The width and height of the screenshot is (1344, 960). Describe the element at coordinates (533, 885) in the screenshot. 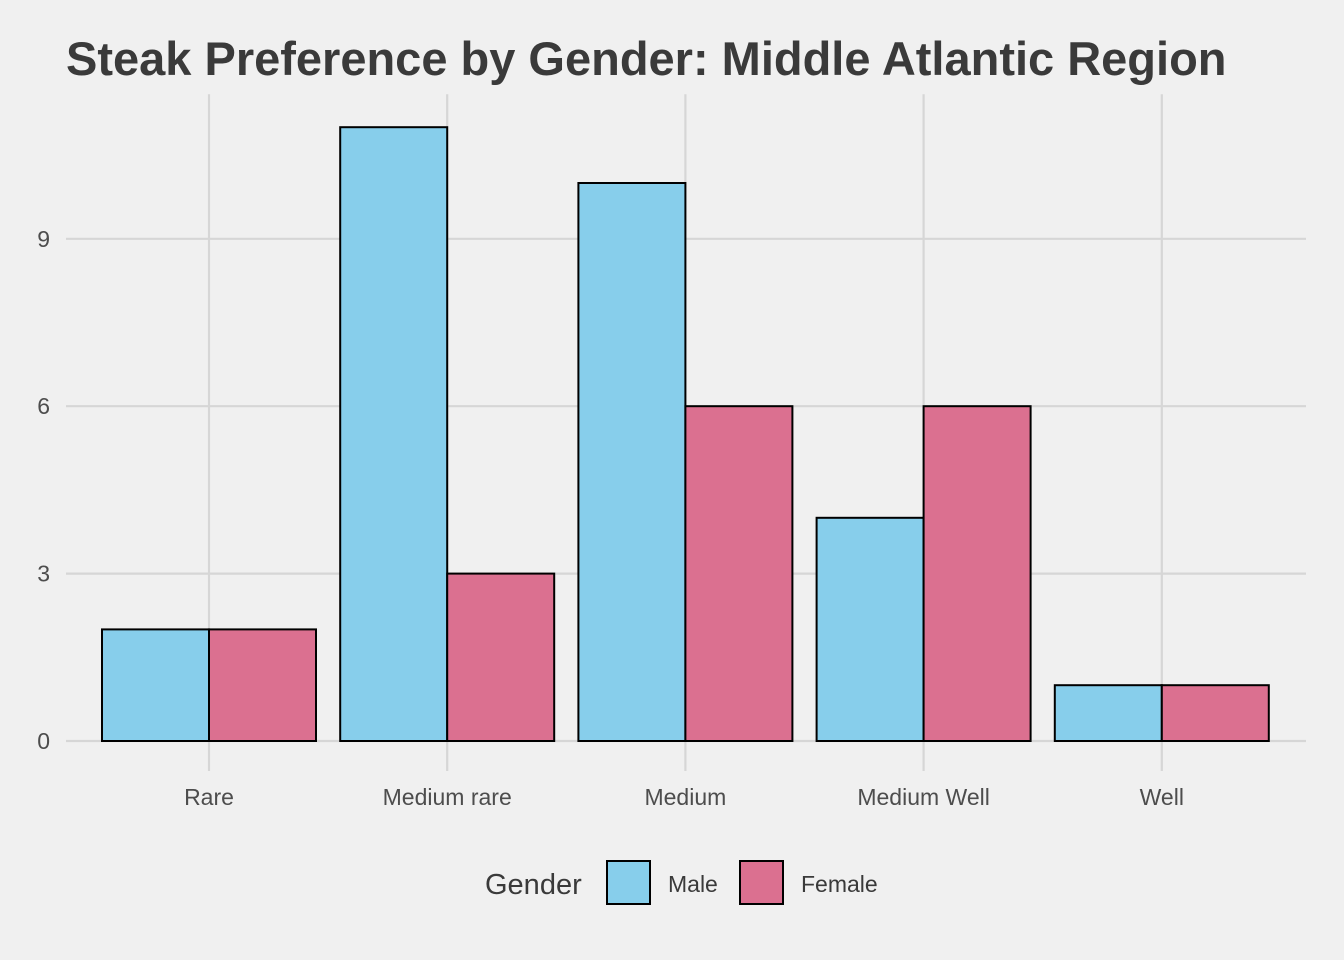

I see `legend-title: Gender` at that location.